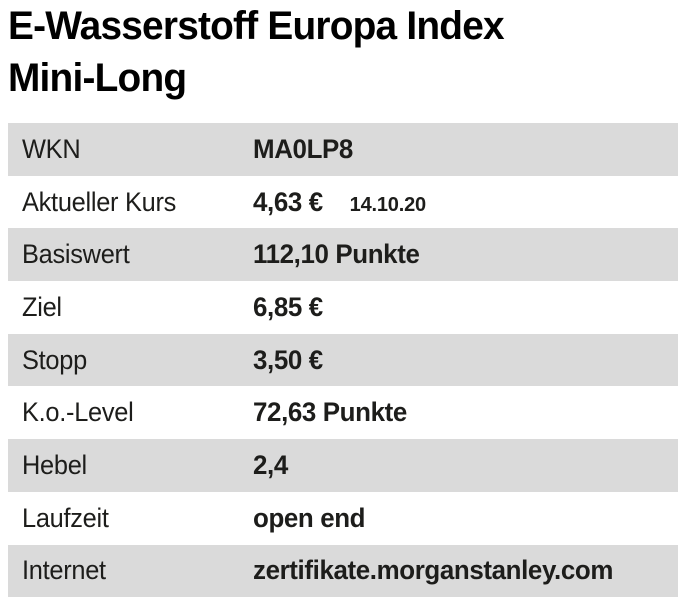  What do you see at coordinates (339, 202) in the screenshot?
I see `row-value-group: 4,63 € 14.10.20` at bounding box center [339, 202].